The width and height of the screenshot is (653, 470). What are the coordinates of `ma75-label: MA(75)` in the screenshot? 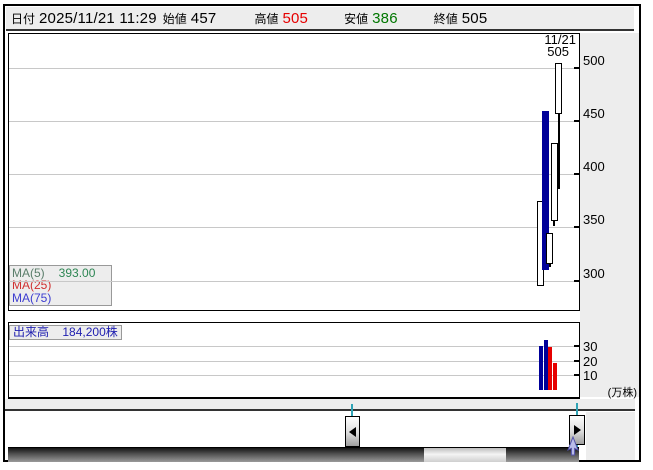 It's located at (32, 297).